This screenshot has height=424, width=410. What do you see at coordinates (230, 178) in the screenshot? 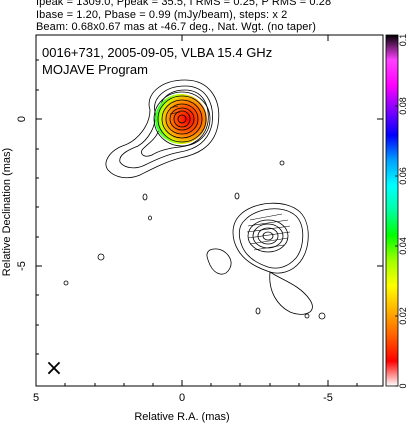
I see `polarization-vectors` at bounding box center [230, 178].